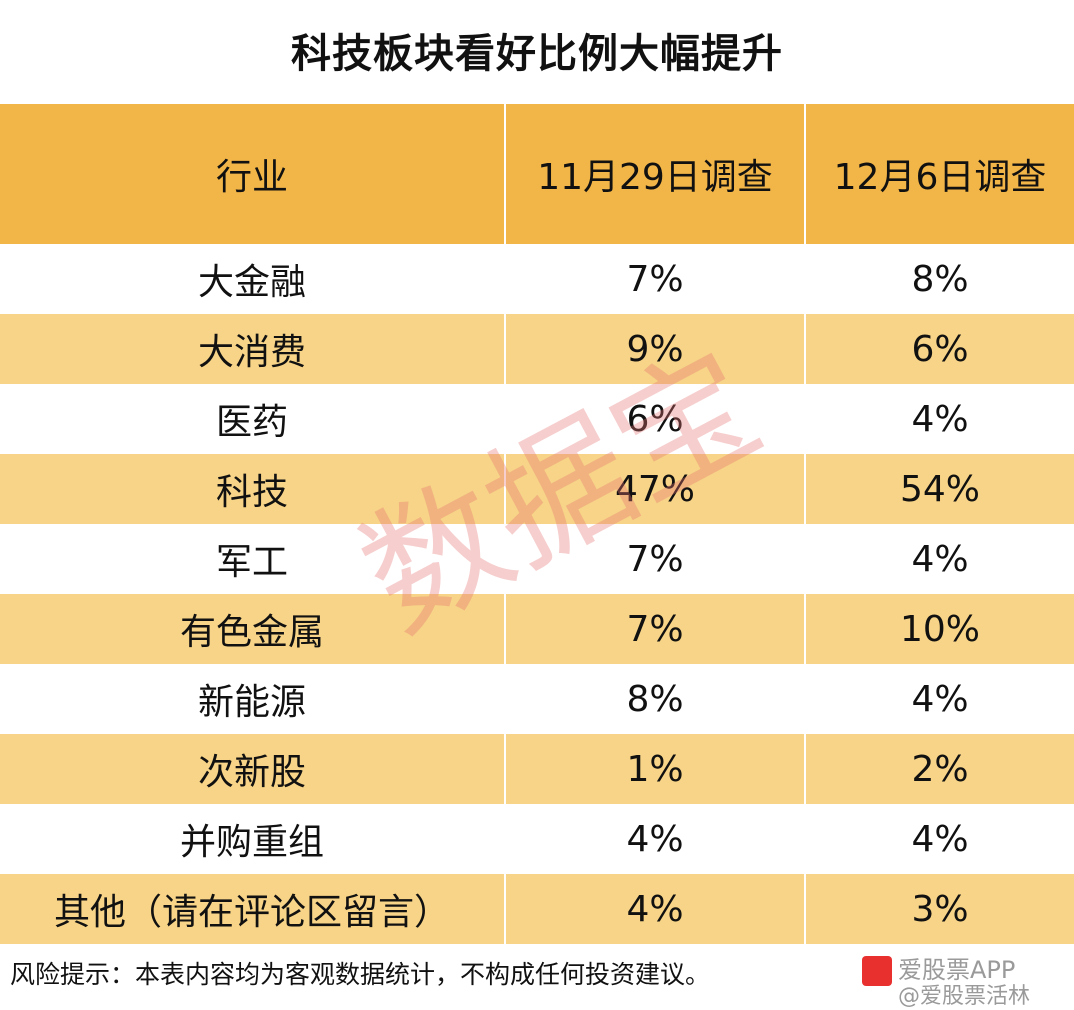  What do you see at coordinates (253, 629) in the screenshot?
I see `industry-cell: 有色金属` at bounding box center [253, 629].